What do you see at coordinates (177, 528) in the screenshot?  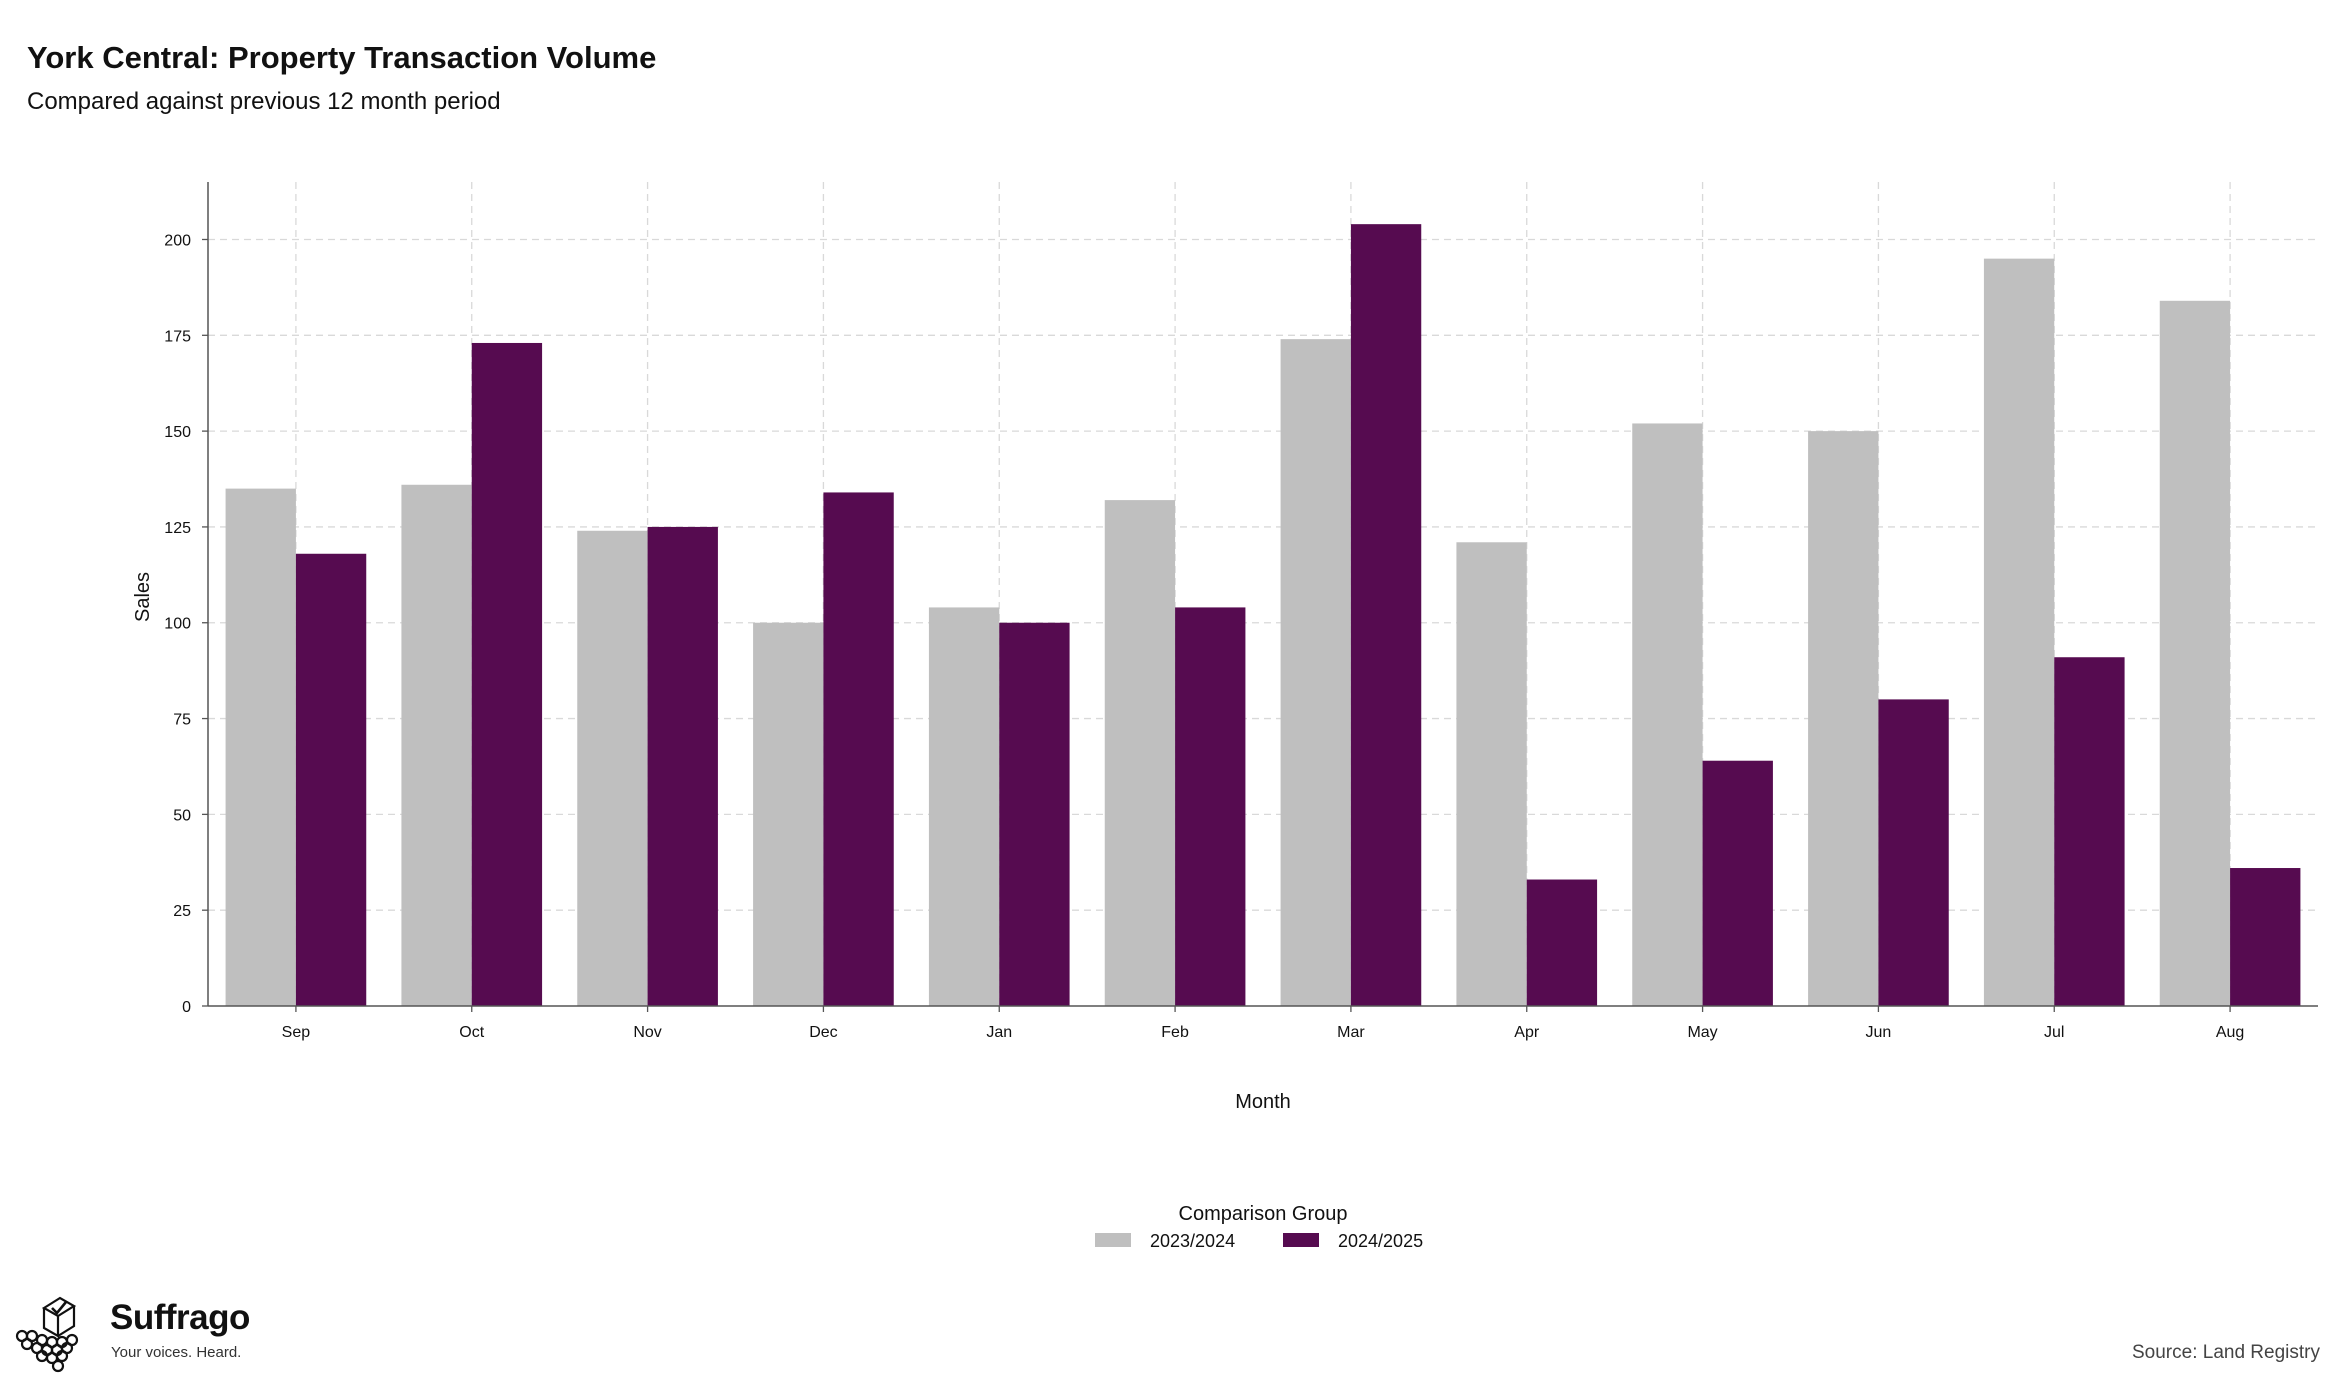 I see `y-tick-label: 125` at bounding box center [177, 528].